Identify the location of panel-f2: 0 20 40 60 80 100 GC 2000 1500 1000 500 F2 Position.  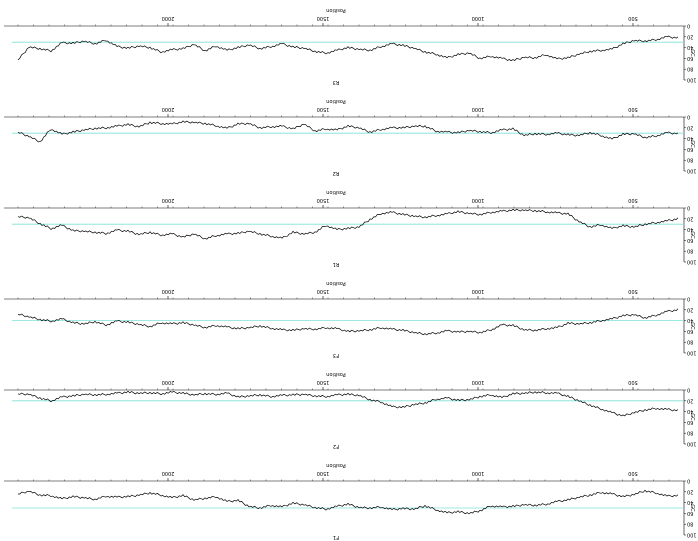
(350, 410).